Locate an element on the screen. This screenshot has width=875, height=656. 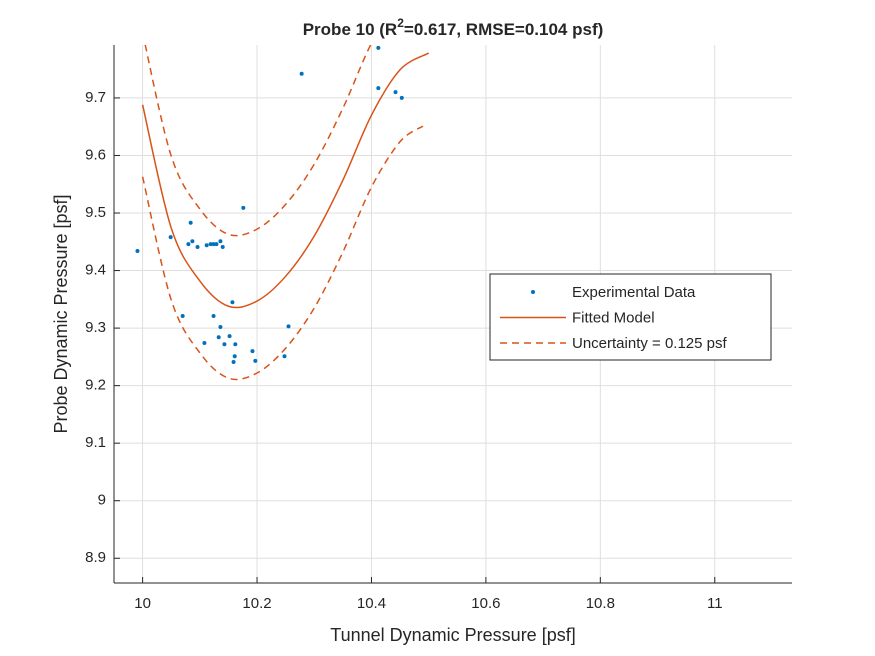
y-axis-label: Probe Dynamic Pressure [psf] is located at coordinates (61, 313).